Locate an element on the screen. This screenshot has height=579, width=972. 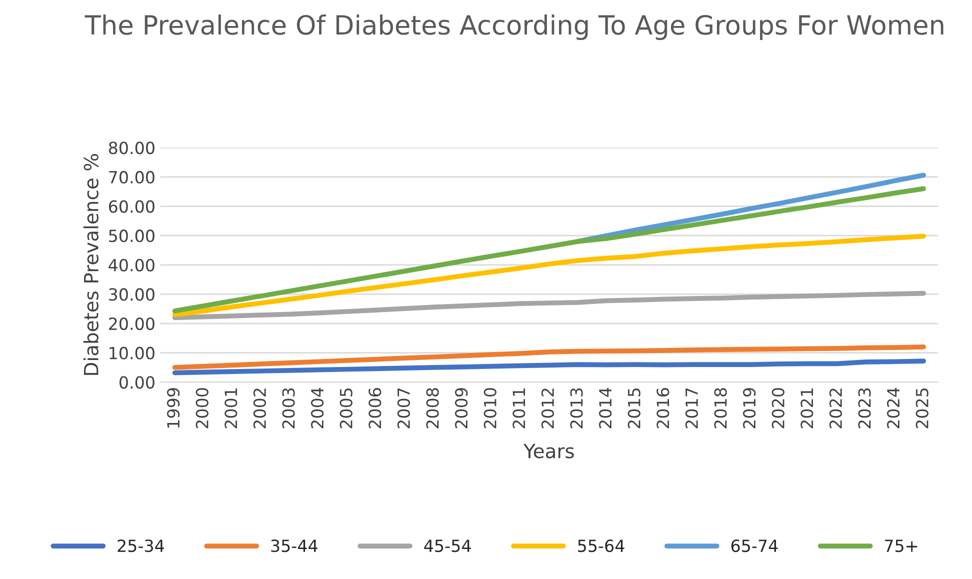
x-tick-label: 2023 is located at coordinates (864, 408).